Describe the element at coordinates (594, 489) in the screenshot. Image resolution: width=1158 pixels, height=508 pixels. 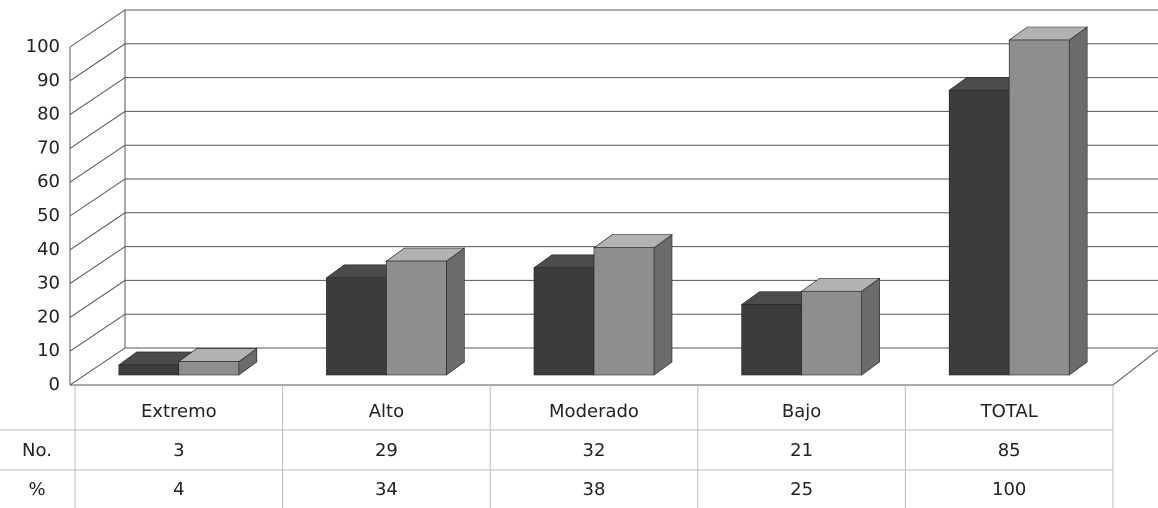
I see `table-value: 38` at that location.